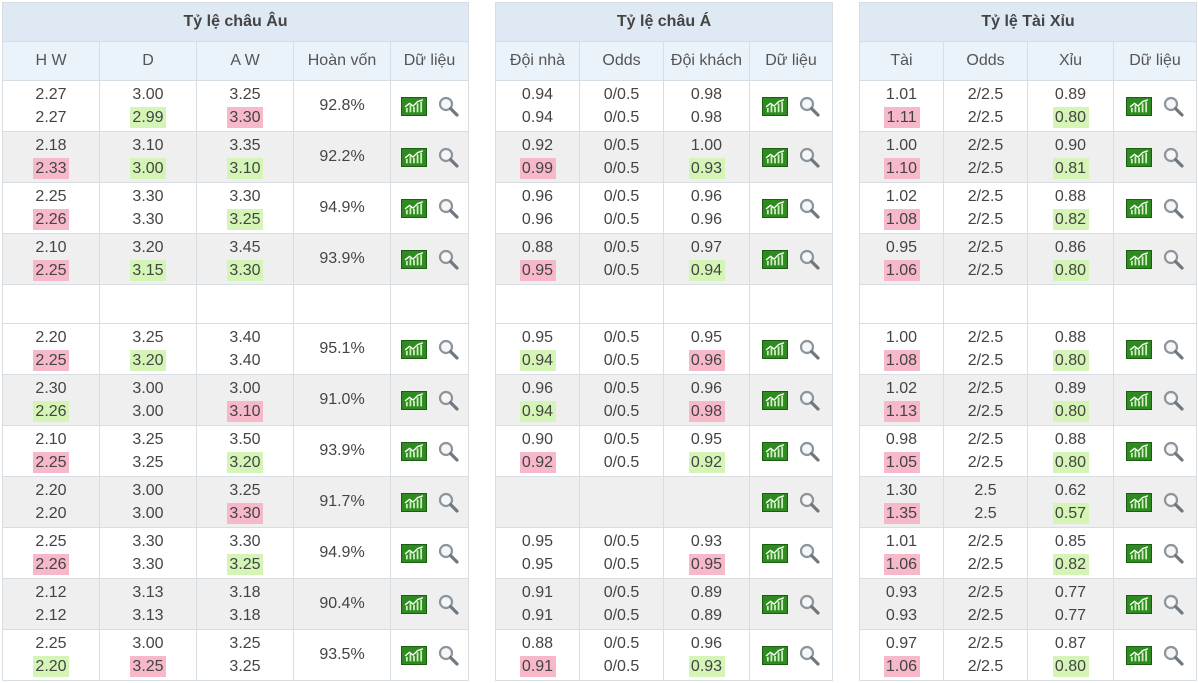 The width and height of the screenshot is (1198, 683). Describe the element at coordinates (901, 247) in the screenshot. I see `odds-value: 0.95` at that location.